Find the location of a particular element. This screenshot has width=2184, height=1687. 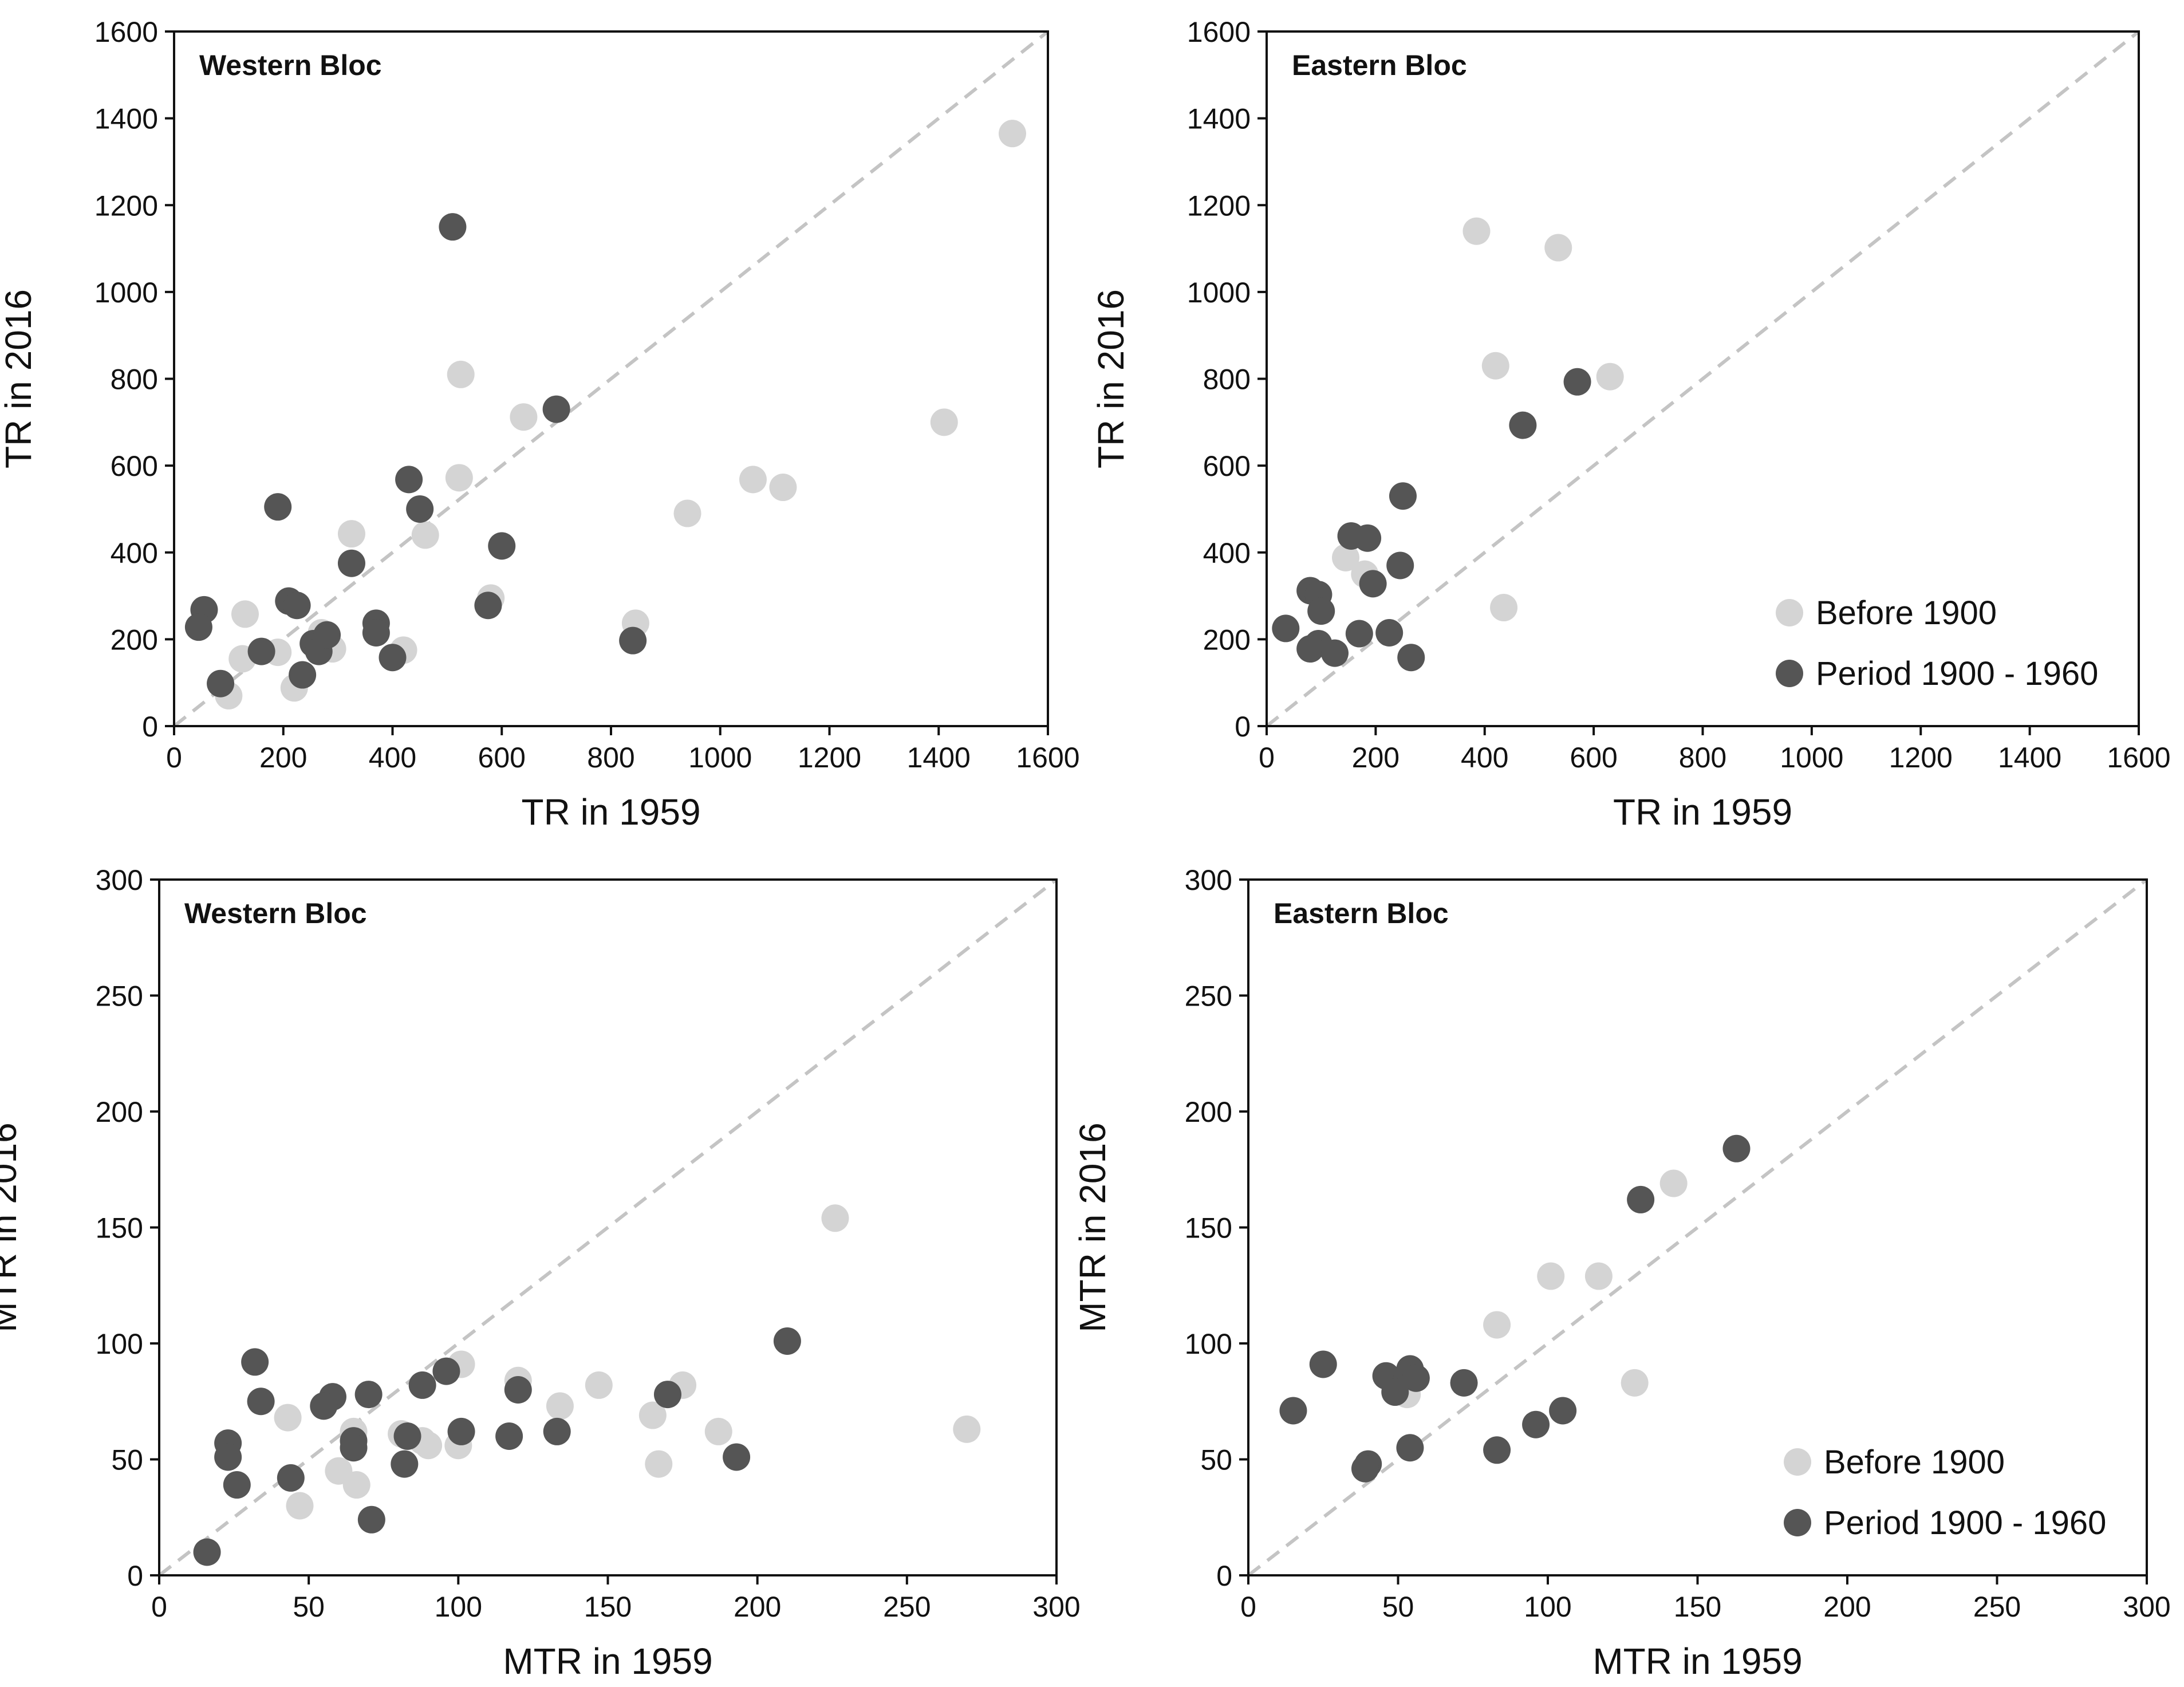

x-axis-label: TR in 1959 is located at coordinates (1702, 812).